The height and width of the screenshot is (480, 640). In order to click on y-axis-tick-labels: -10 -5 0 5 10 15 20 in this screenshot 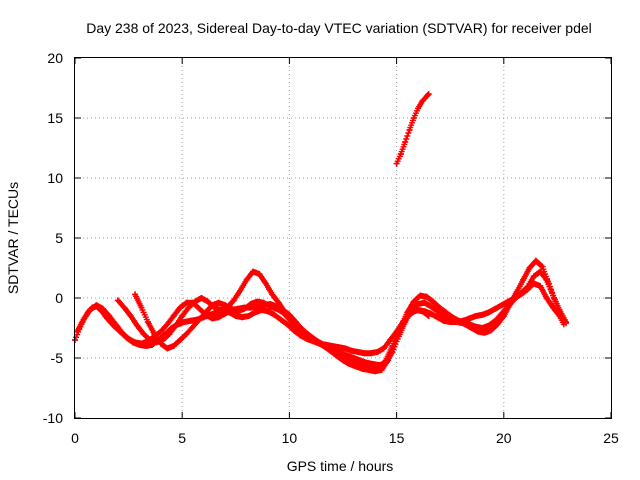, I will do `click(53, 238)`.